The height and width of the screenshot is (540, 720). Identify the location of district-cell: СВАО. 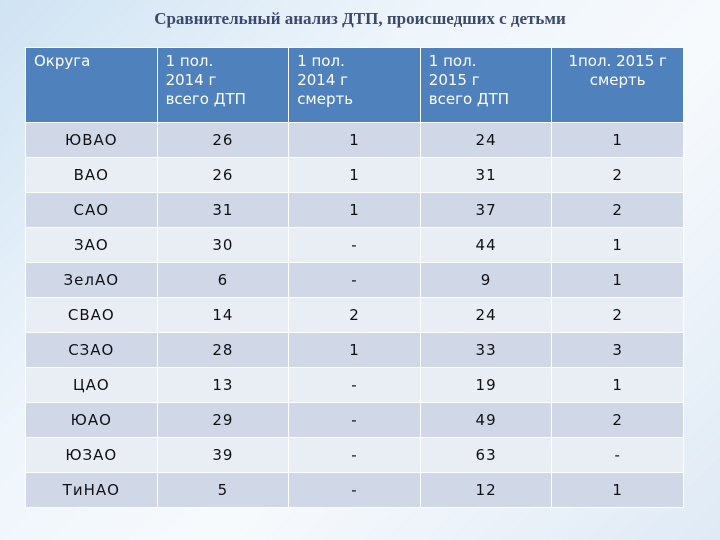
(91, 315).